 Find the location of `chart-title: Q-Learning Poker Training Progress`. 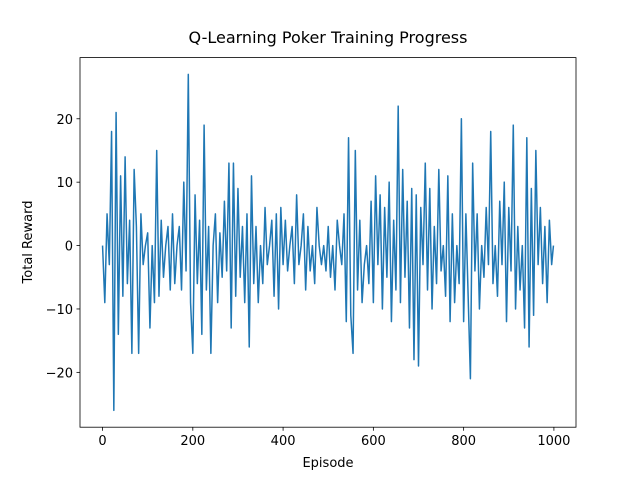

chart-title: Q-Learning Poker Training Progress is located at coordinates (328, 37).